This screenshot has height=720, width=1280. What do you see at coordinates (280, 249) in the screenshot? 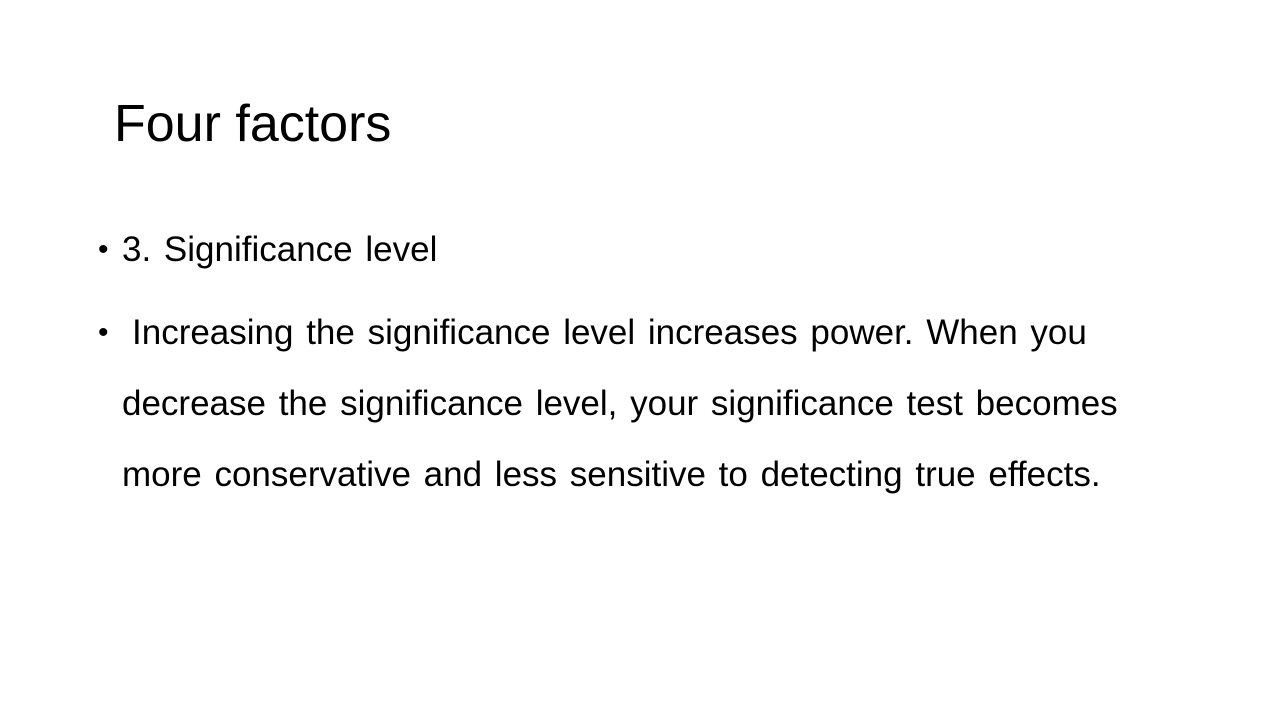
I see `bullet-text: 3. Significance level` at bounding box center [280, 249].